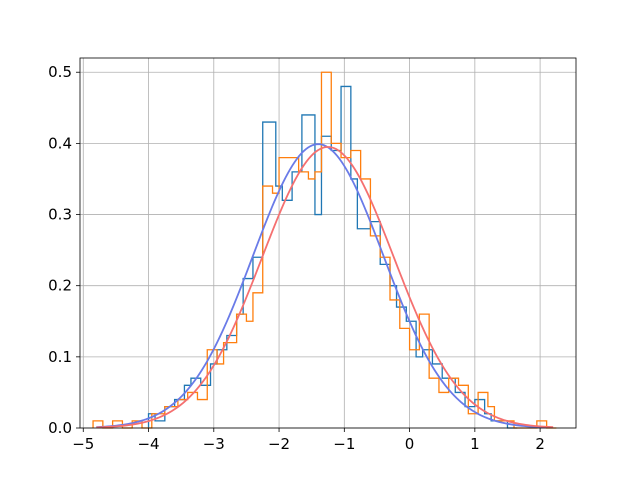  Describe the element at coordinates (64, 250) in the screenshot. I see `y-axis: 0.0 0.1 0.2 0.3 0.4 0.5` at that location.